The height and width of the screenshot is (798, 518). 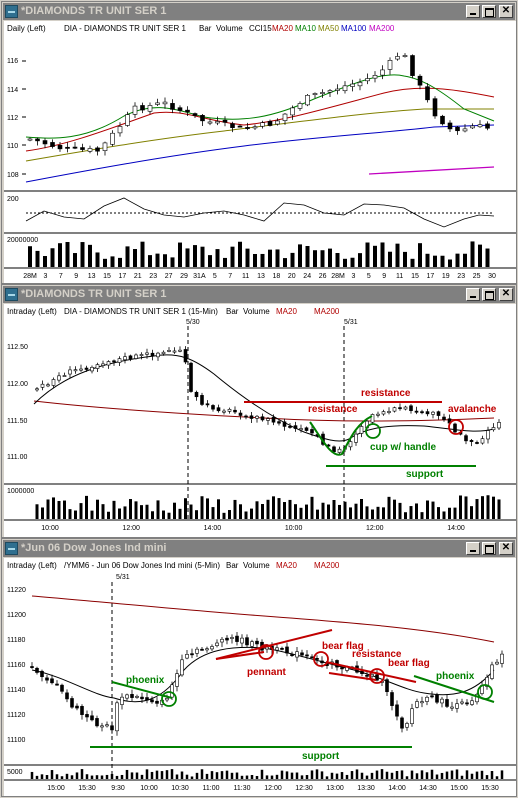 I want to click on window-title: *DIAMONDS TR UNIT SER 1, so click(x=94, y=11).